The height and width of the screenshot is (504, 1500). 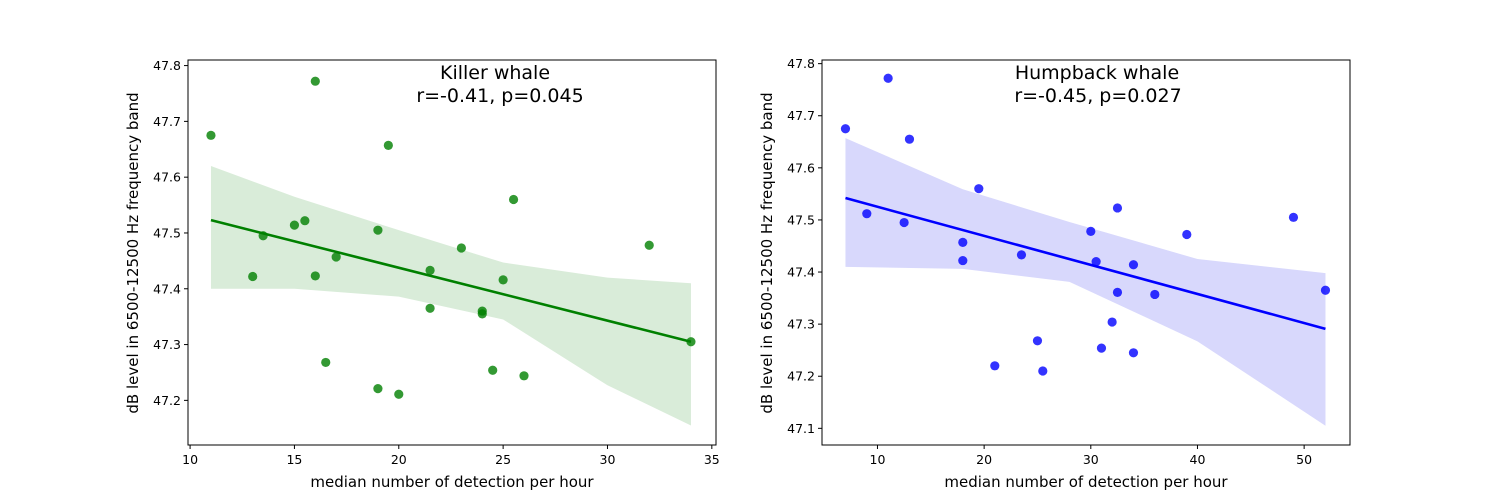 What do you see at coordinates (712, 459) in the screenshot?
I see `x-tick-label: 35` at bounding box center [712, 459].